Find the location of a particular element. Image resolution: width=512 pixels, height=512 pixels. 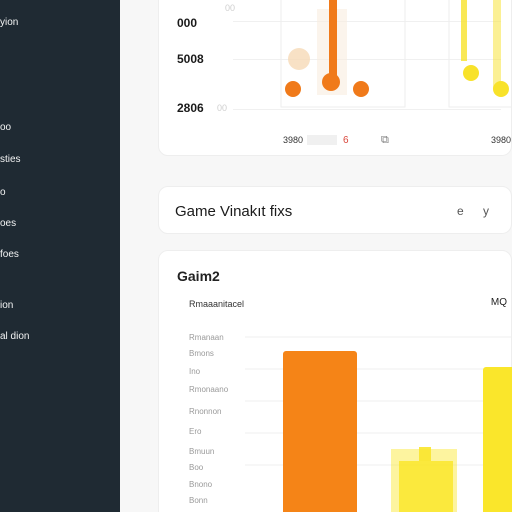

row-label: Ero is located at coordinates (195, 431).